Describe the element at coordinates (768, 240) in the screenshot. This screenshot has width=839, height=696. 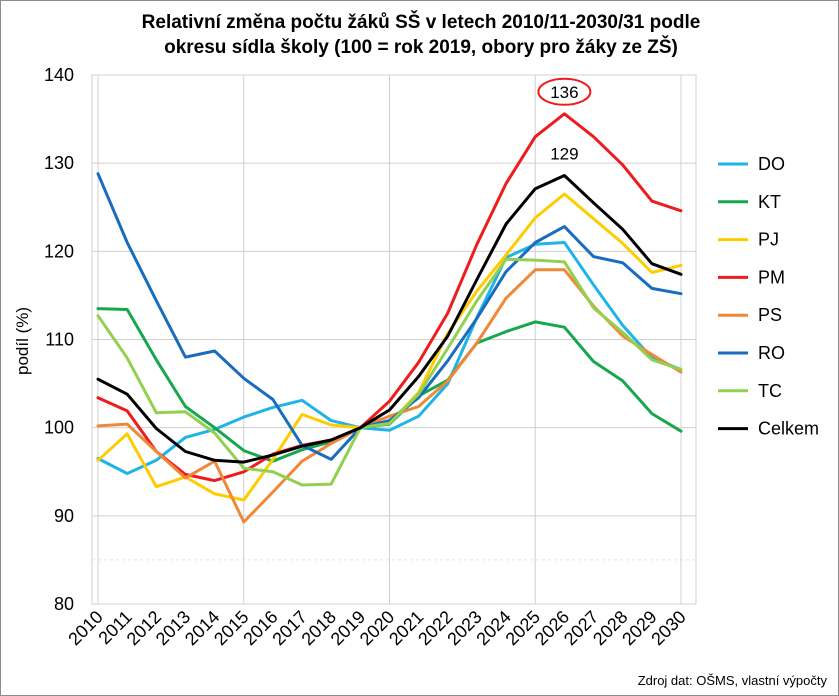
I see `legend-label-pj: PJ` at that location.